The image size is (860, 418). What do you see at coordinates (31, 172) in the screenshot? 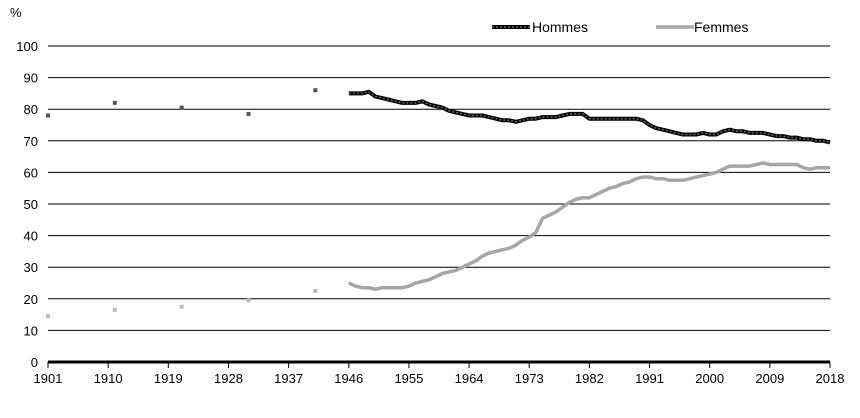
I see `y-tick-label-60: 60` at bounding box center [31, 172].